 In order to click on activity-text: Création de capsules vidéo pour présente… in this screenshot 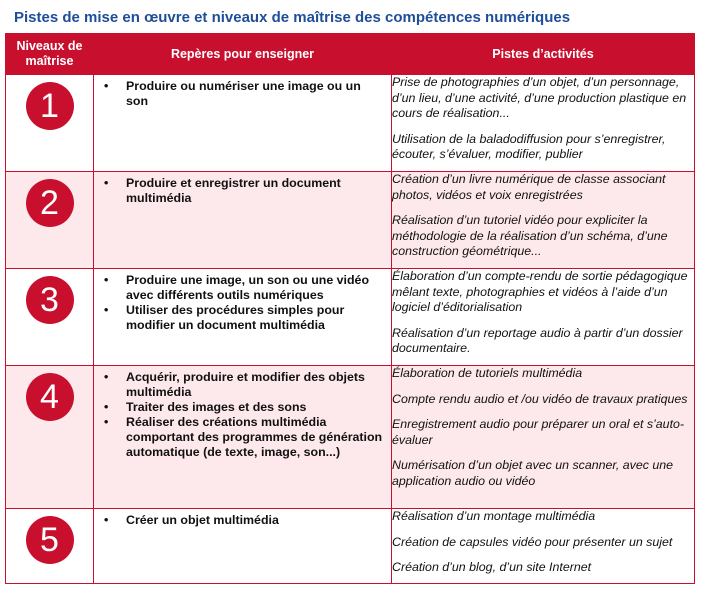, I will do `click(532, 541)`.